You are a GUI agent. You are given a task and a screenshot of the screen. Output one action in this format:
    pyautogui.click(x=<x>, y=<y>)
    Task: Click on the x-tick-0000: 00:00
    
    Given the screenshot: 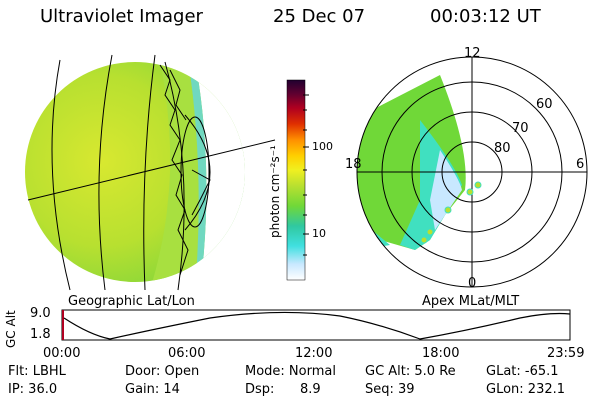 What is the action you would take?
    pyautogui.click(x=61, y=353)
    